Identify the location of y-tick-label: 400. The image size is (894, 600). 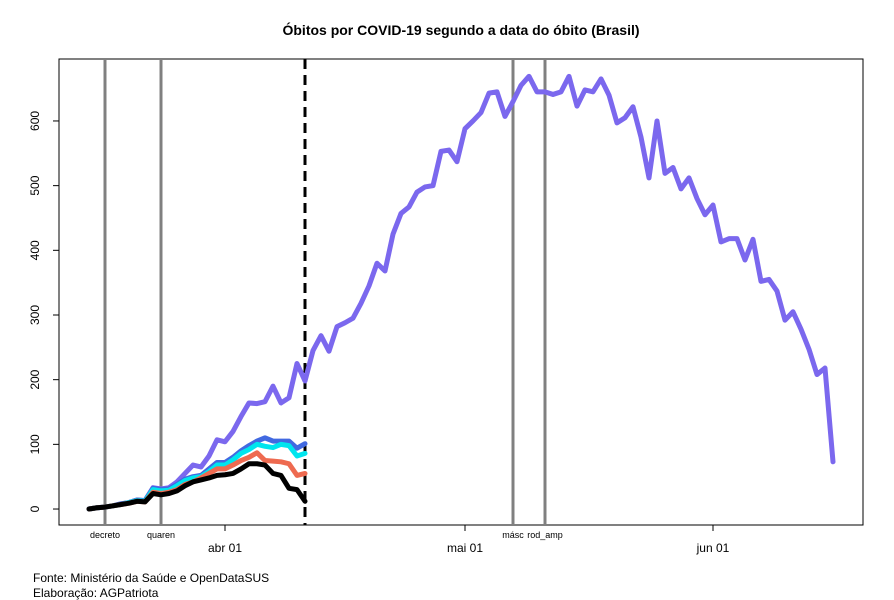
(35, 250).